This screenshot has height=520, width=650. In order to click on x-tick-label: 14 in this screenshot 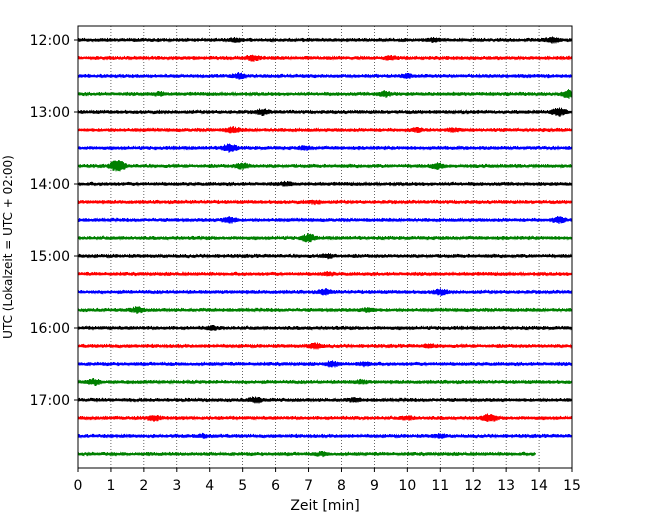, I will do `click(539, 486)`.